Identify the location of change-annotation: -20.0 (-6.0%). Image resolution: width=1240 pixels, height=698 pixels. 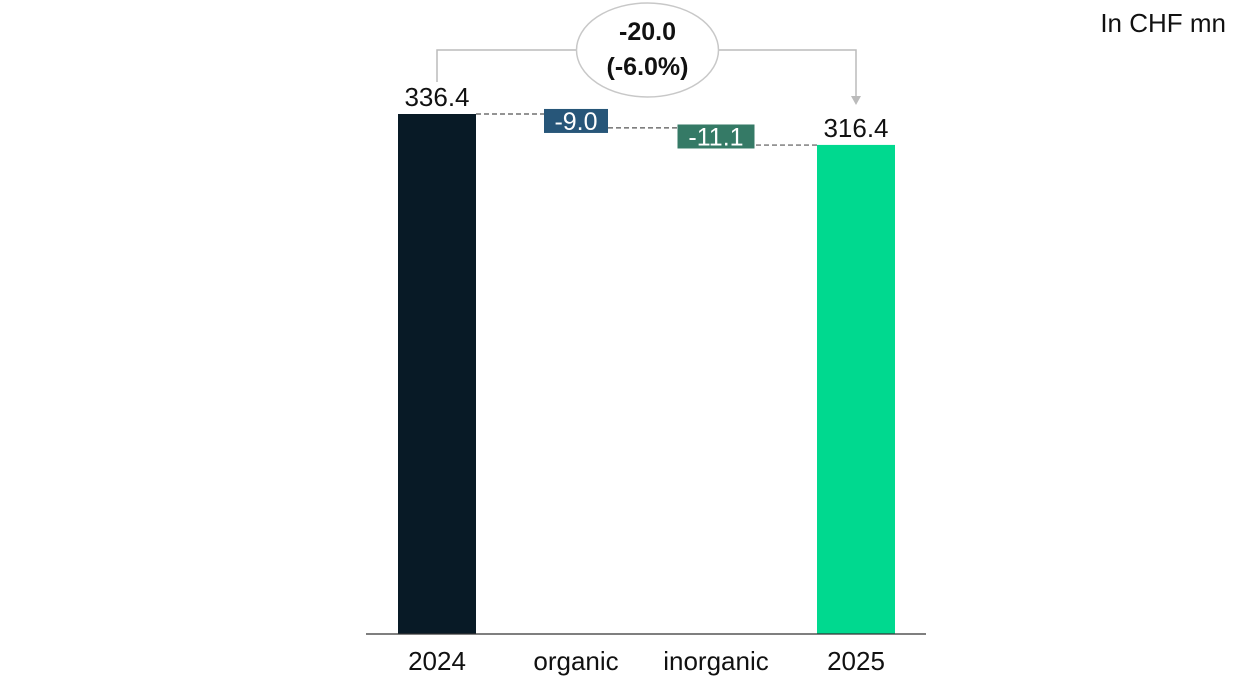
(647, 50).